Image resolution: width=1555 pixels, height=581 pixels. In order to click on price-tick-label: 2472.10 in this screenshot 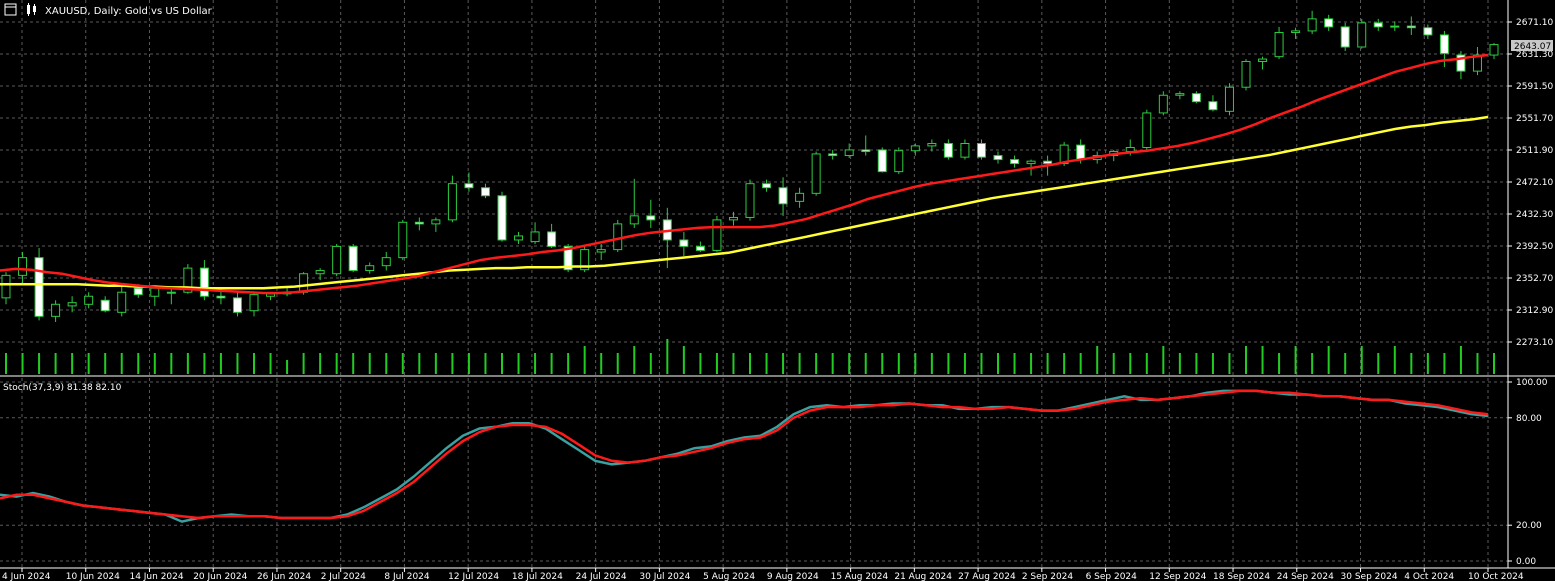, I will do `click(1534, 183)`.